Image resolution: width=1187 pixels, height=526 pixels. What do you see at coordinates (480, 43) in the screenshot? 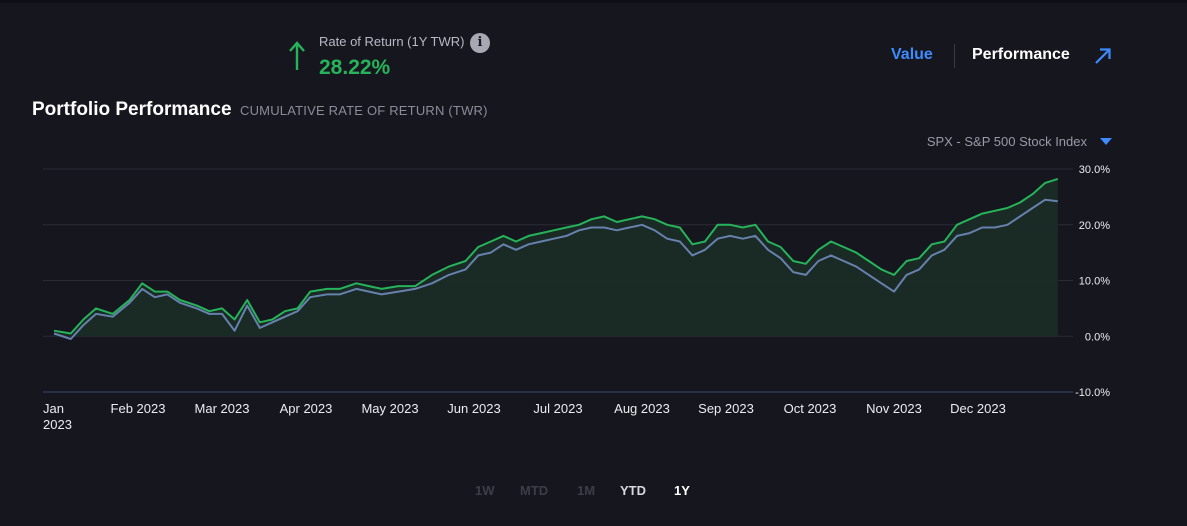
I see `info-icon: i` at bounding box center [480, 43].